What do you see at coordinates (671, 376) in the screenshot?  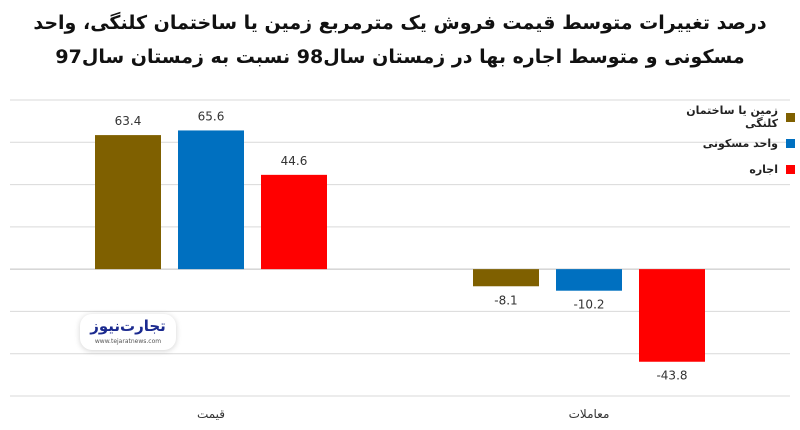 I see `data-label: -43.8` at bounding box center [671, 376].